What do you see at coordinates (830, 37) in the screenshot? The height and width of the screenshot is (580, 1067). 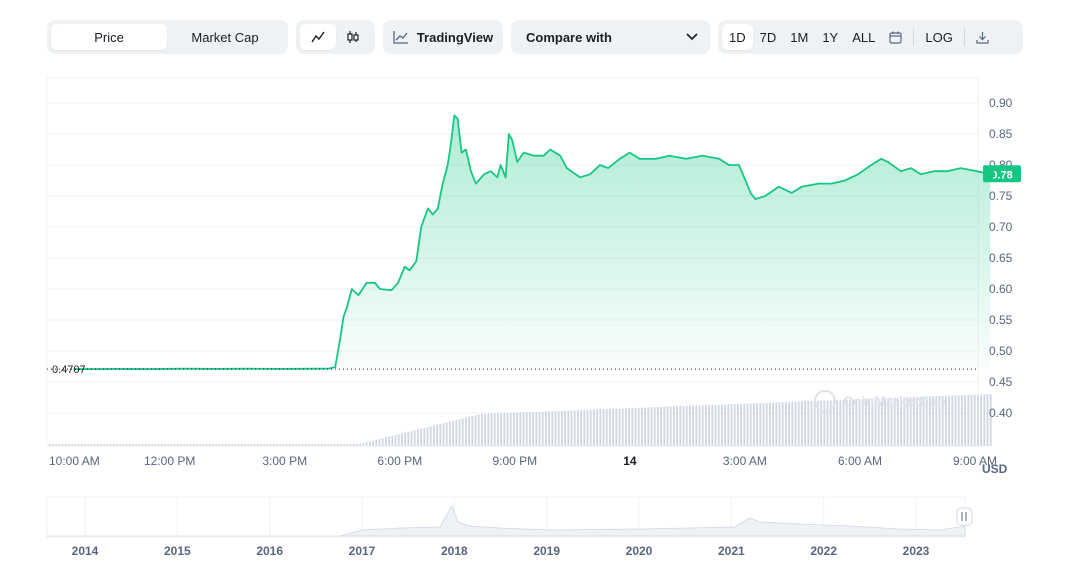 I see `range-1y: 1Y` at bounding box center [830, 37].